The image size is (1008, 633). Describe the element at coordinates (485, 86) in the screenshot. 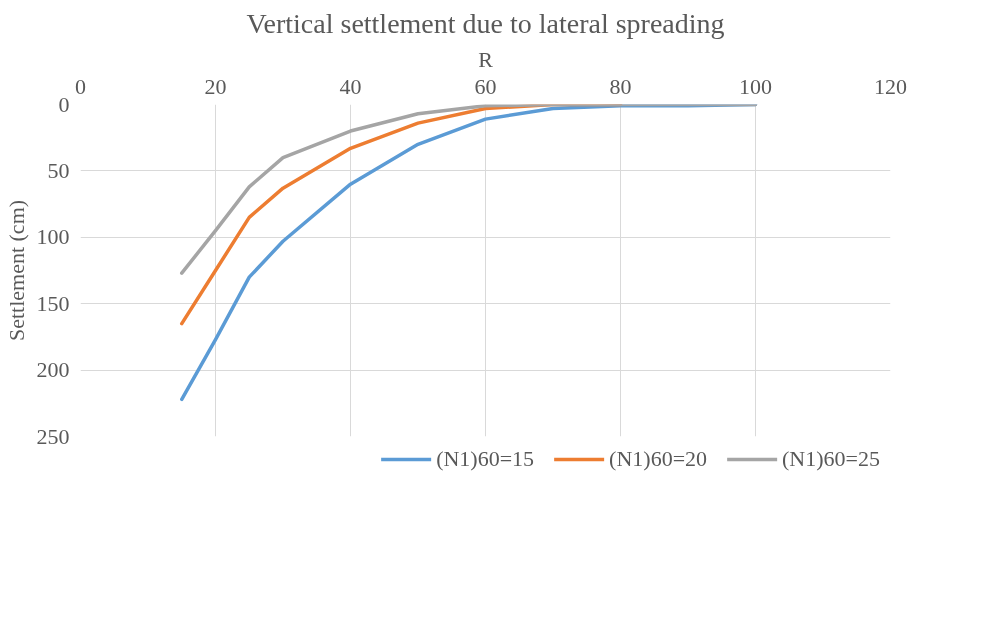

I see `x-tick-label: 60` at that location.